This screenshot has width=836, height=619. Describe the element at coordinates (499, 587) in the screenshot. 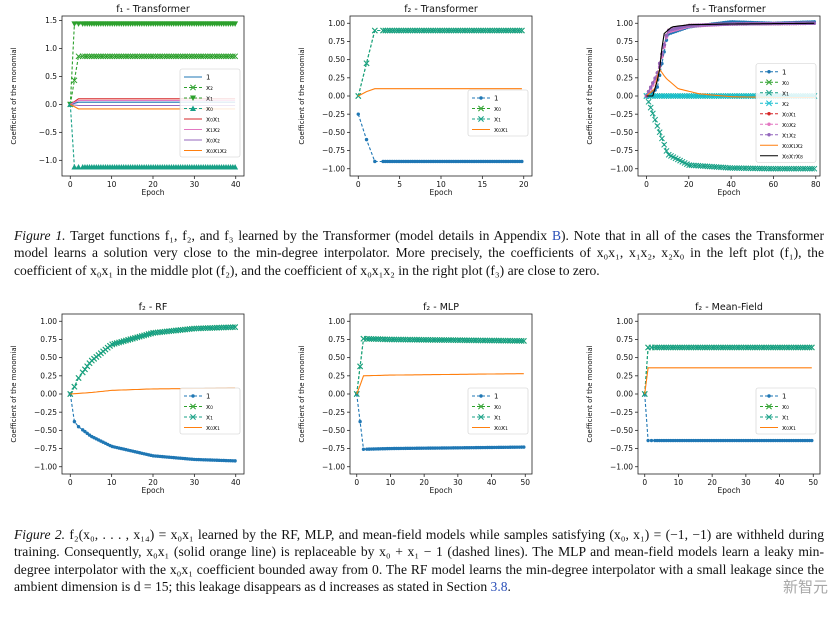

I see `section-link: 3.8` at that location.